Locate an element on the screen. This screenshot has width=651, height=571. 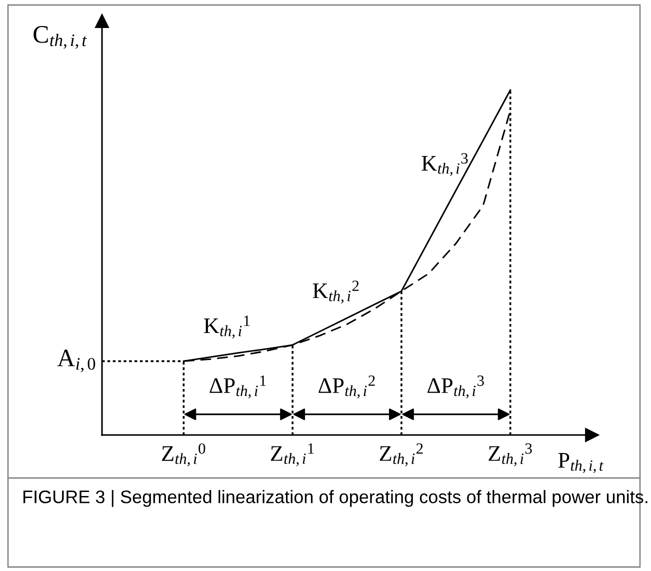
annotation: ΔP$_{th,i}$$^{2}$ is located at coordinates (346, 386).